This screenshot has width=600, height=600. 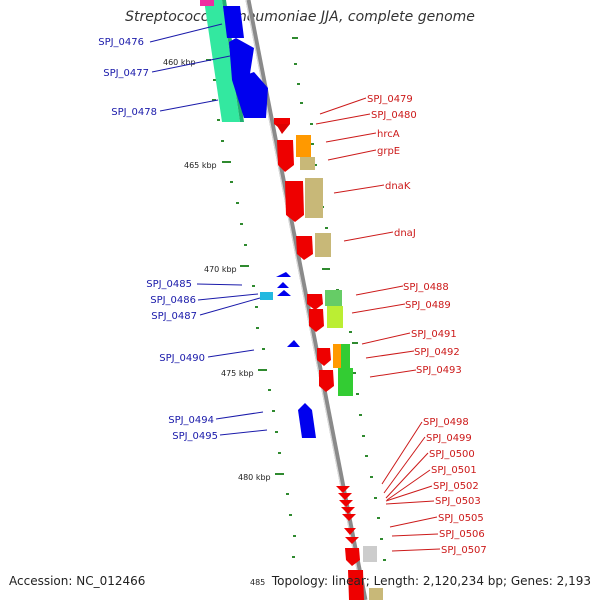 I want to click on gene-spj-0488-green, so click(x=333, y=298).